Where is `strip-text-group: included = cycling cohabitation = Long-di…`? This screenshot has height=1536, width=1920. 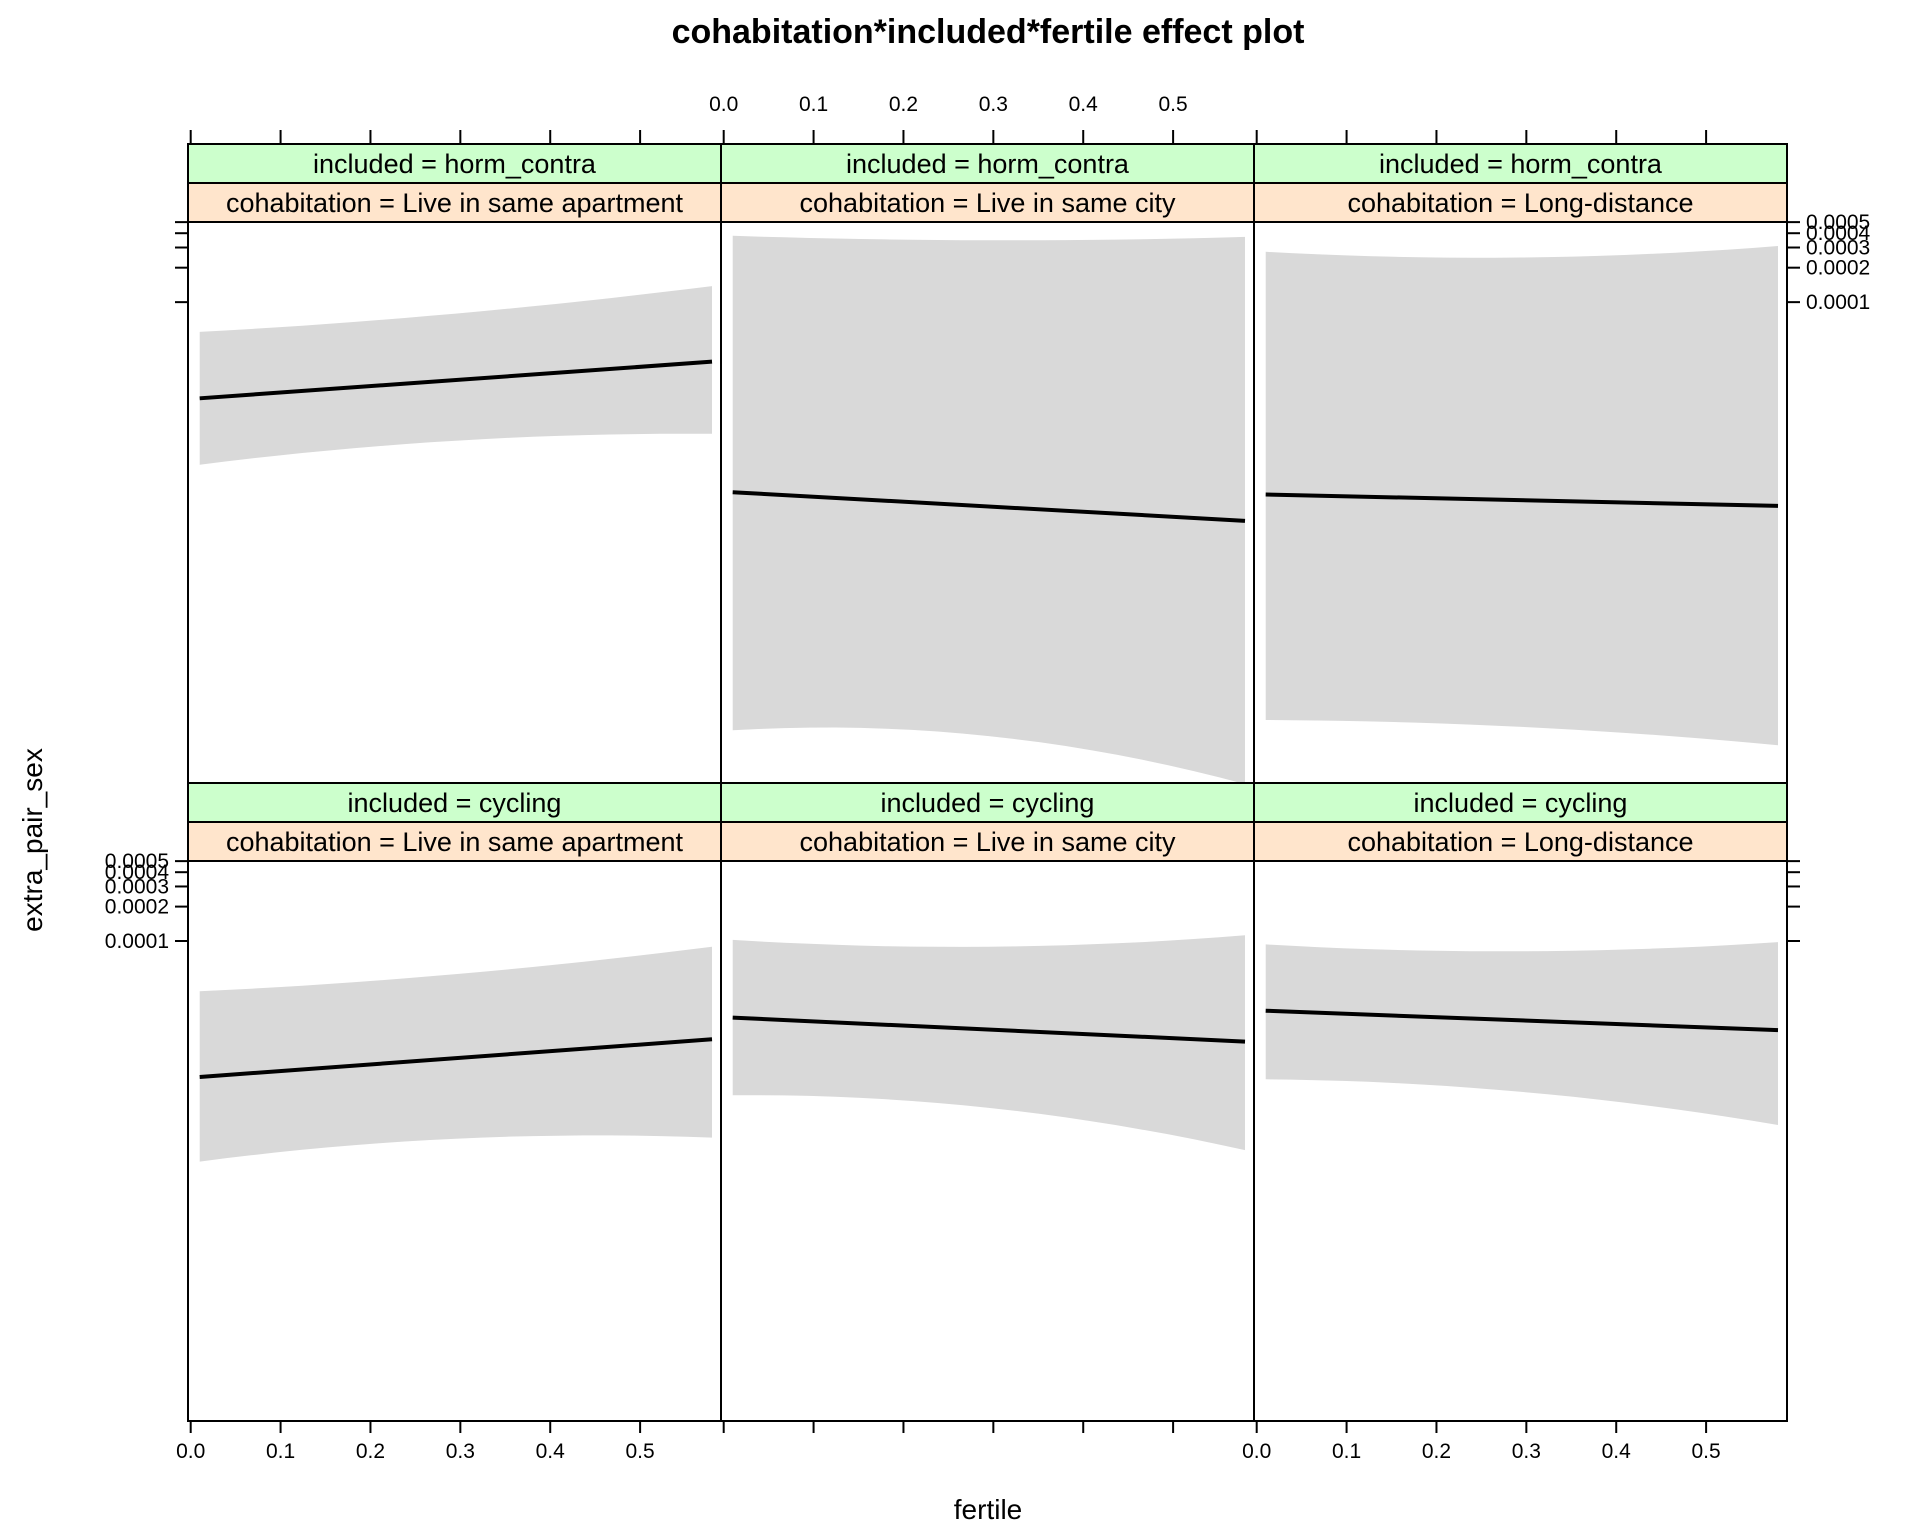
strip-text-group: included = cycling cohabitation = Long-di… is located at coordinates (1520, 822).